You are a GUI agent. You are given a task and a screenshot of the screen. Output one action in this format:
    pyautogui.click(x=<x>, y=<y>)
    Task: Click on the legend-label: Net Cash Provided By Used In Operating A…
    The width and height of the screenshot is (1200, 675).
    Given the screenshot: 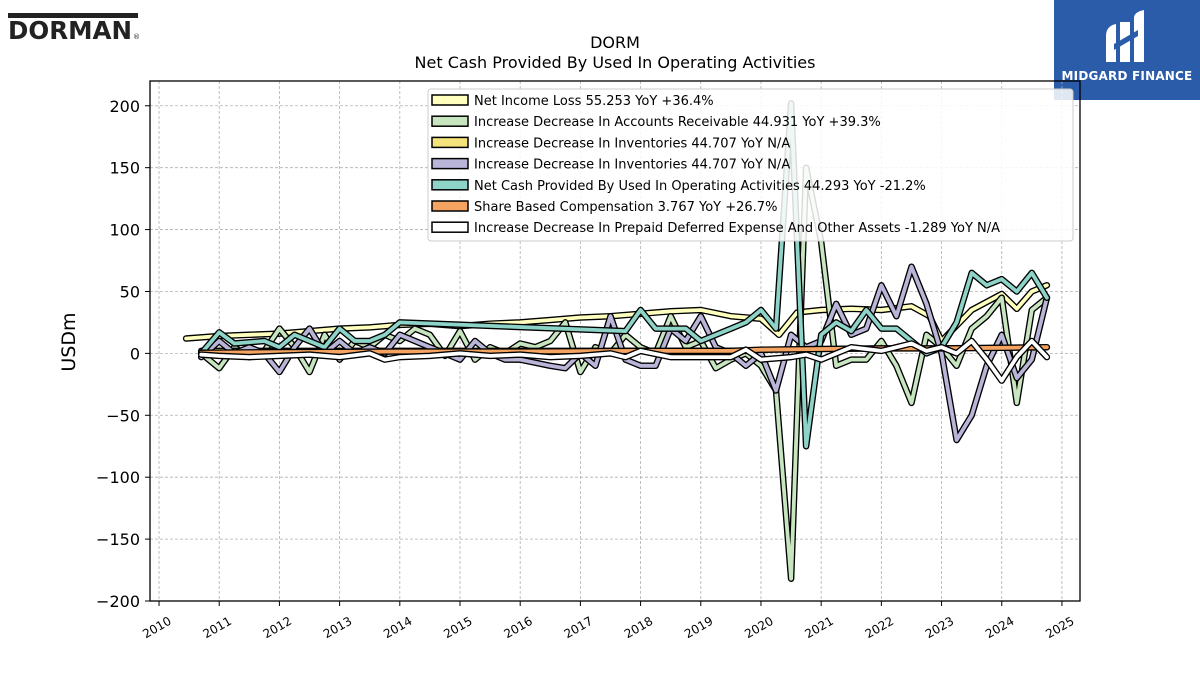 What is the action you would take?
    pyautogui.click(x=700, y=186)
    